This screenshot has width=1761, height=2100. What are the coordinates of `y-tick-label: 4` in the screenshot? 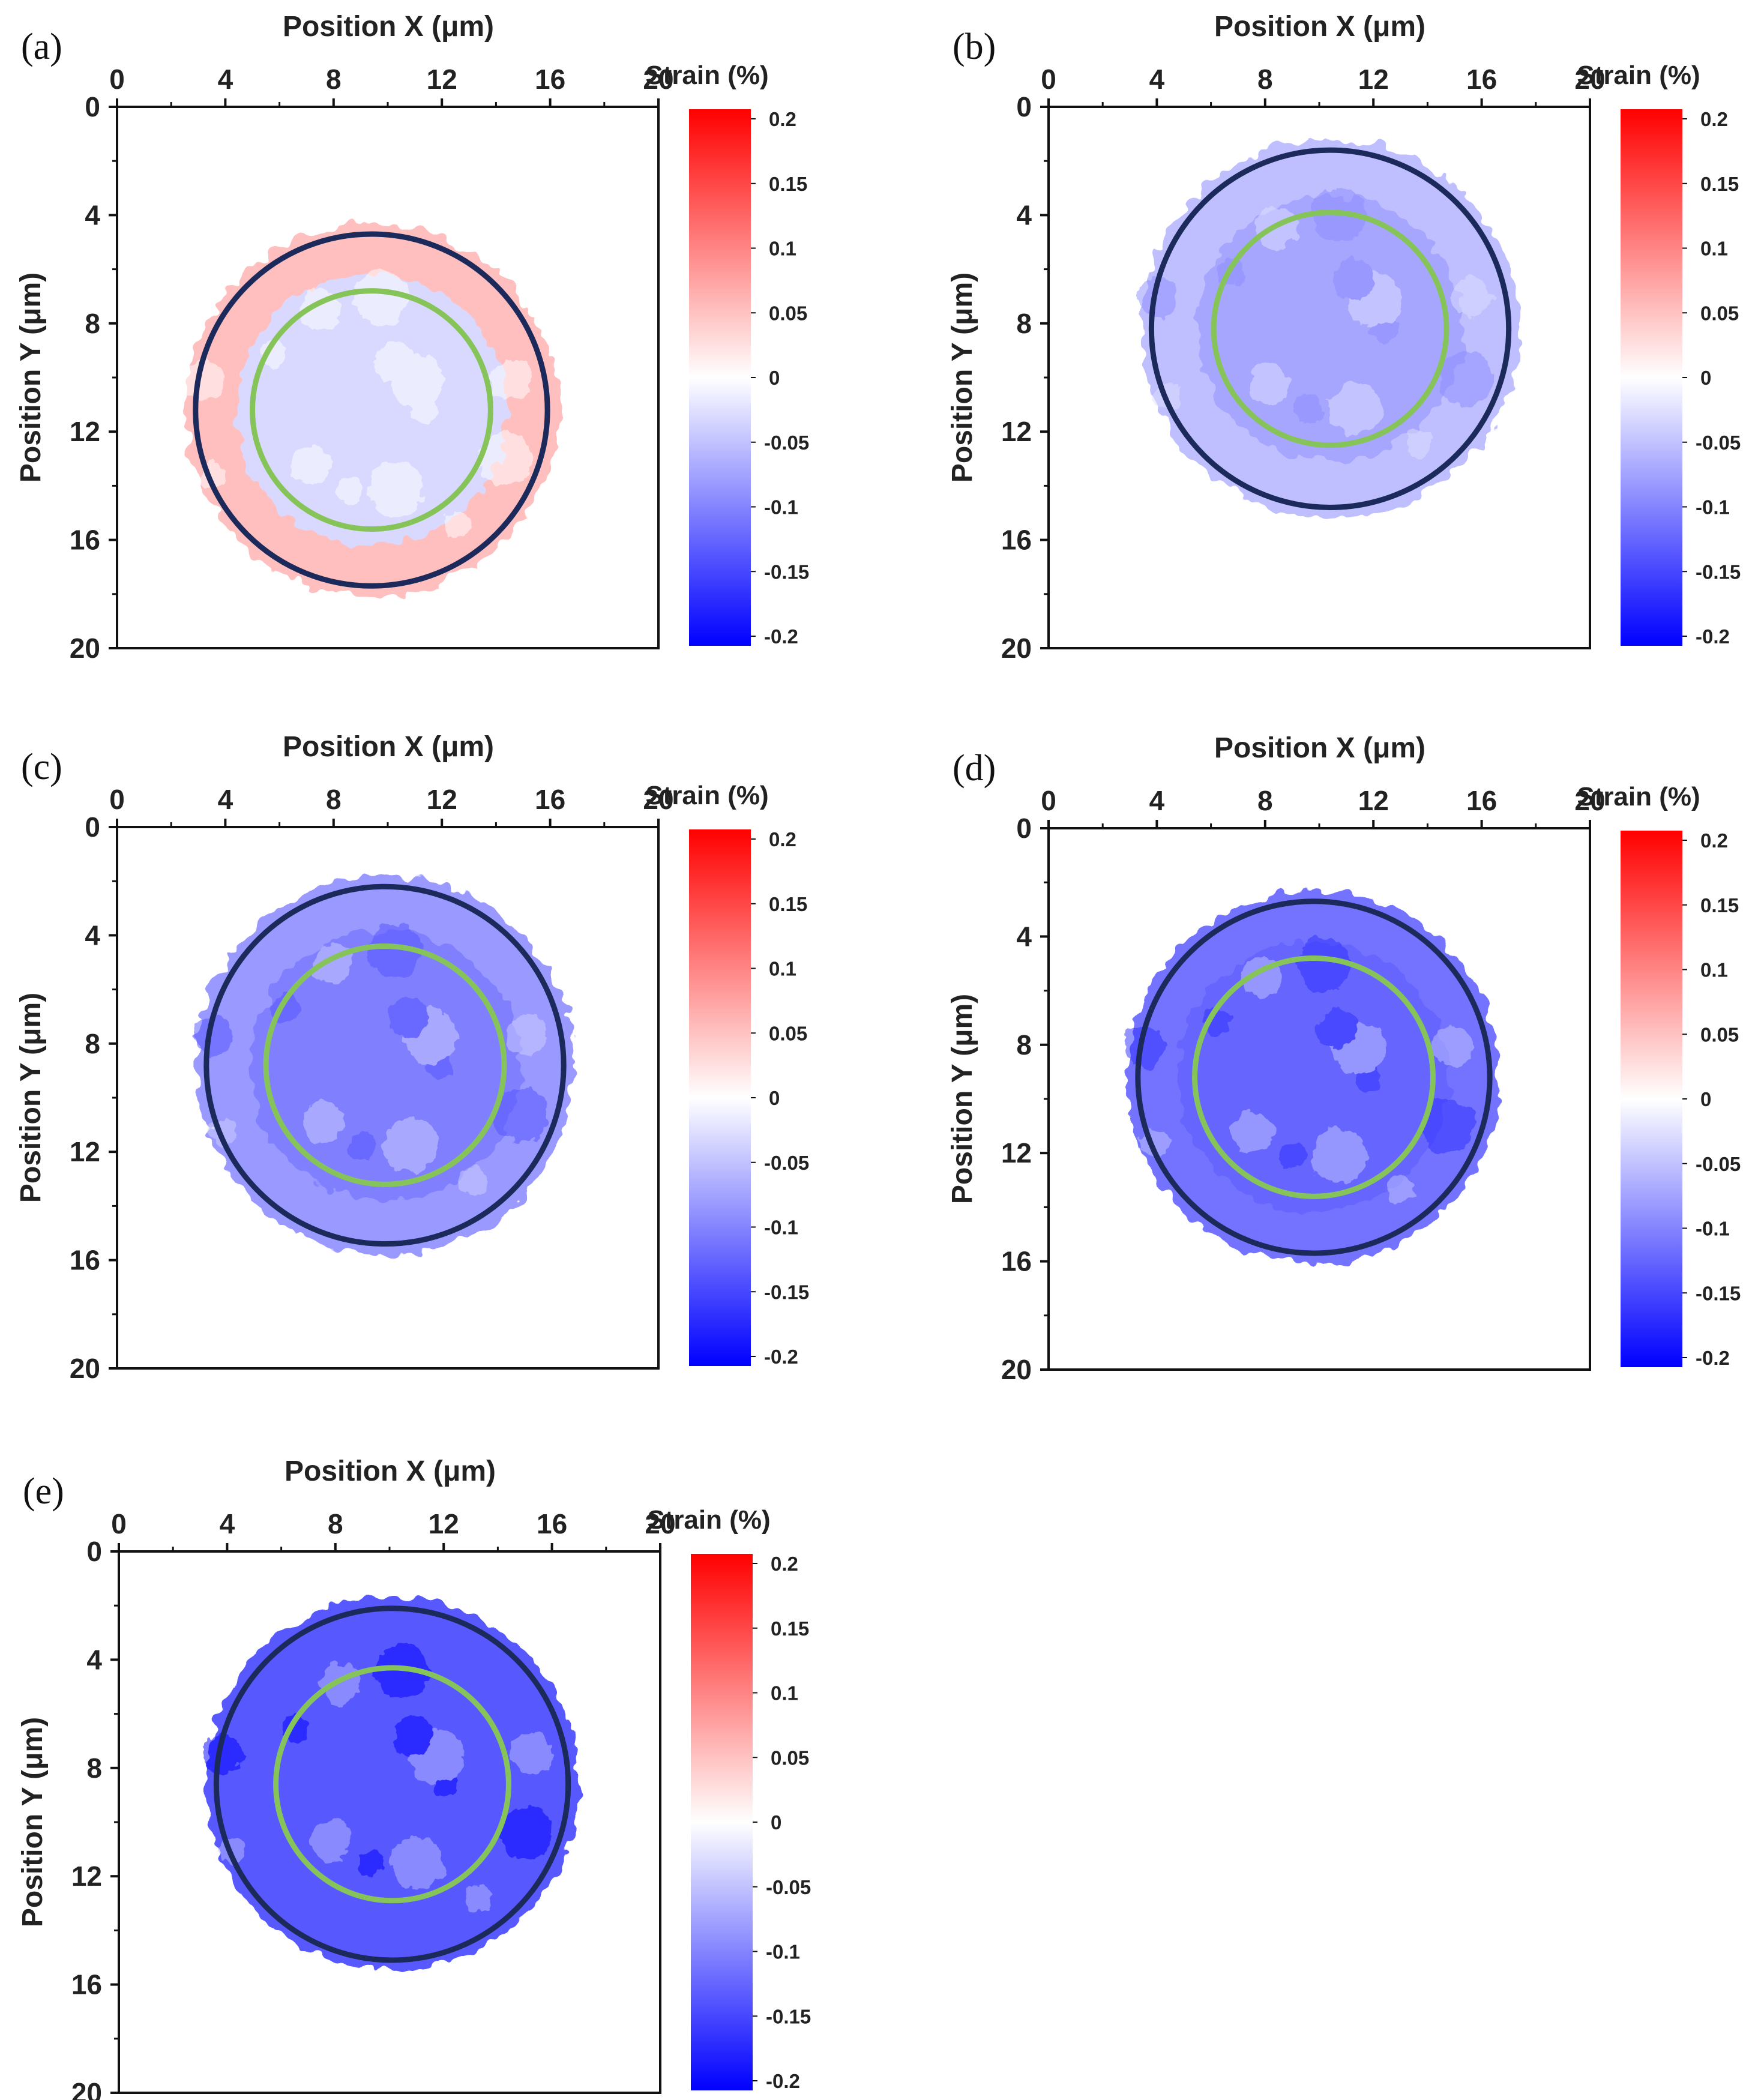 It's located at (92, 214).